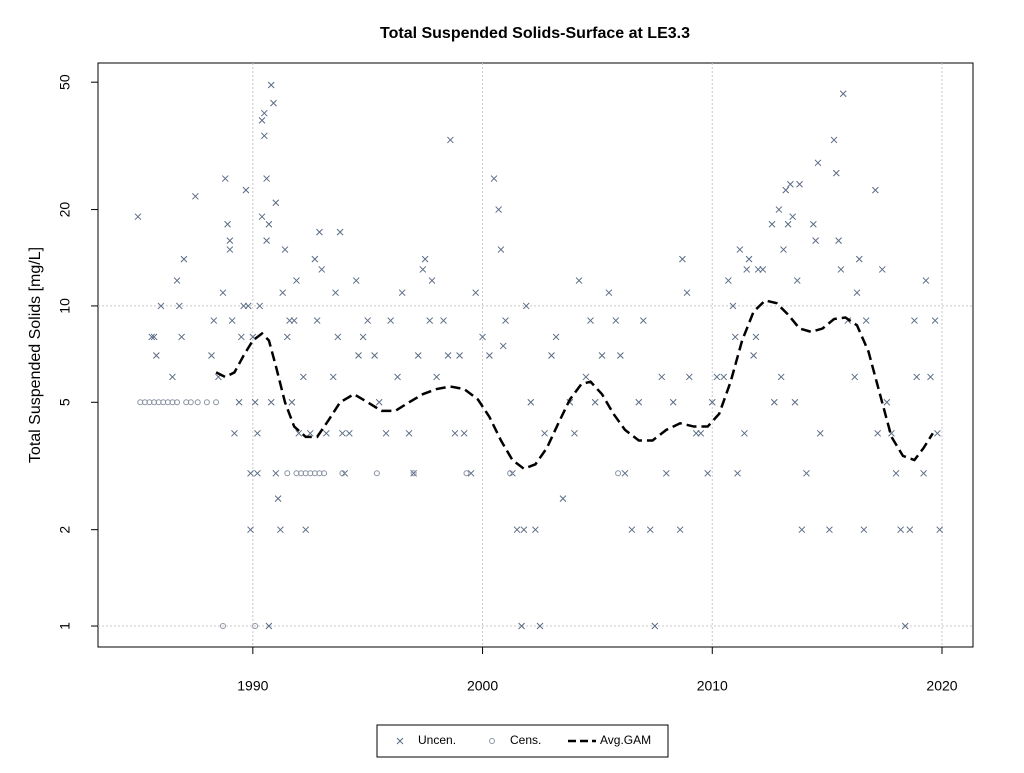 This screenshot has height=773, width=1024. I want to click on x-tick-label: 2020, so click(941, 686).